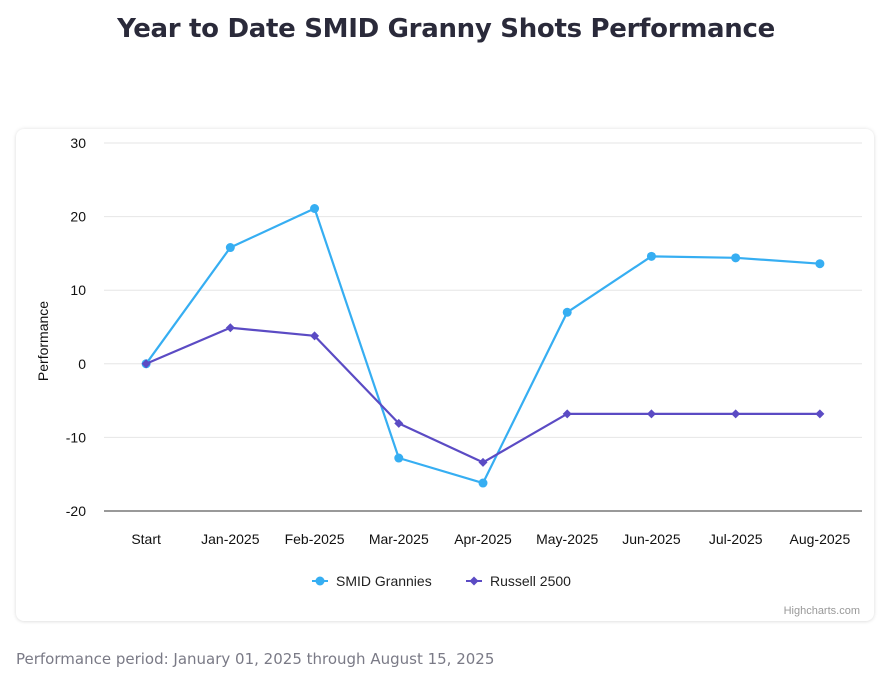 The height and width of the screenshot is (682, 892). I want to click on x-tick-label: Mar-2025, so click(399, 539).